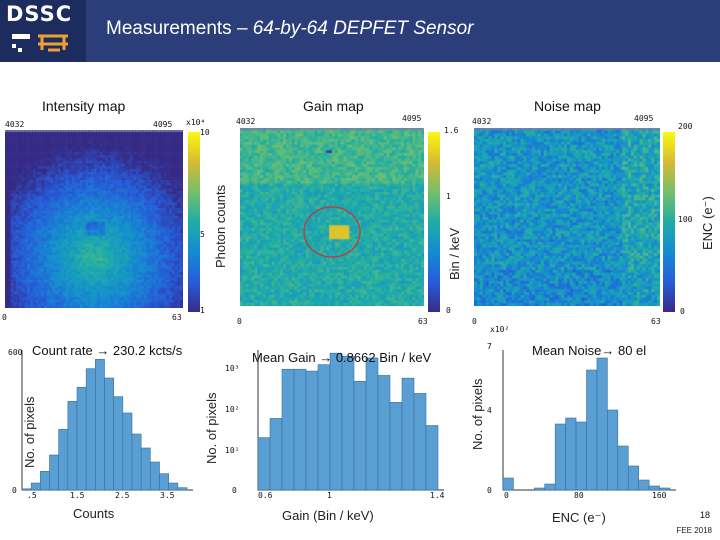 Image resolution: width=720 pixels, height=540 pixels. Describe the element at coordinates (704, 515) in the screenshot. I see `page-number: 18` at that location.